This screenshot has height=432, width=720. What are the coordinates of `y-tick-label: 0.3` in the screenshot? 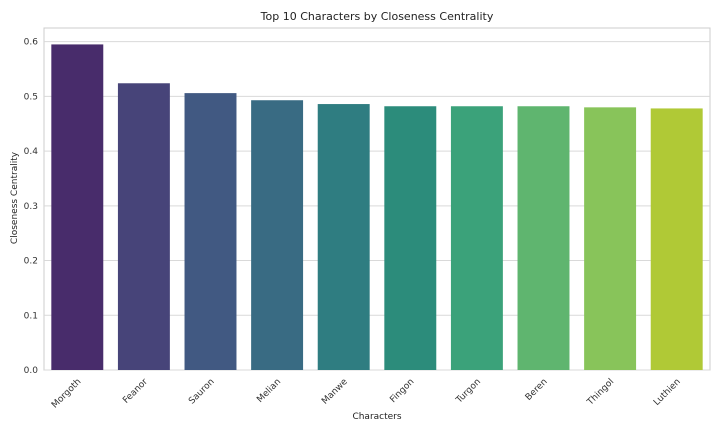 It's located at (31, 207).